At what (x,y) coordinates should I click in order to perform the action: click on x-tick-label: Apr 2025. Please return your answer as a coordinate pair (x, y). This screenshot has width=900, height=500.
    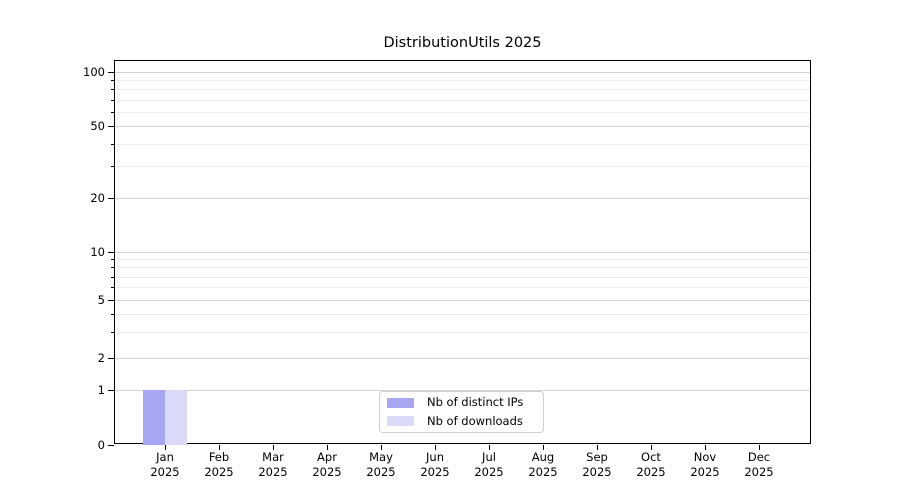
    Looking at the image, I should click on (327, 464).